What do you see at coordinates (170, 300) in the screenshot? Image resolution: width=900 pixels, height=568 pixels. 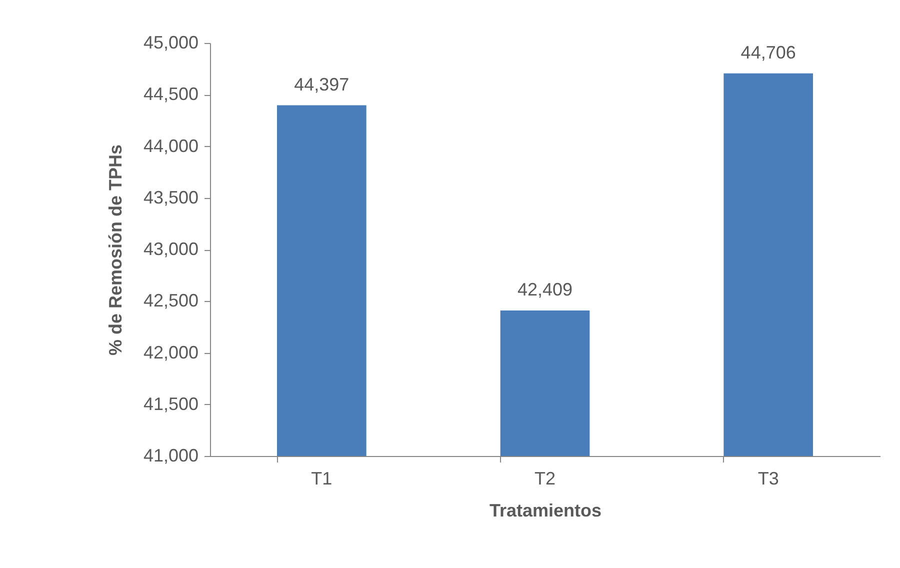 I see `y-tick-label: 42,500` at bounding box center [170, 300].